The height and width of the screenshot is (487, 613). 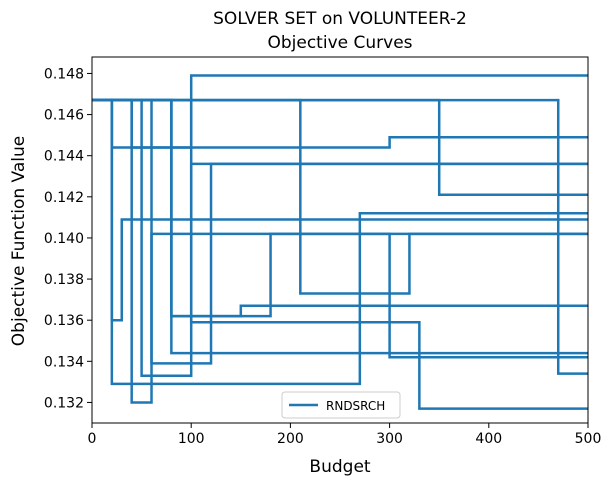 What do you see at coordinates (64, 116) in the screenshot?
I see `y-tick-label: 0.146` at bounding box center [64, 116].